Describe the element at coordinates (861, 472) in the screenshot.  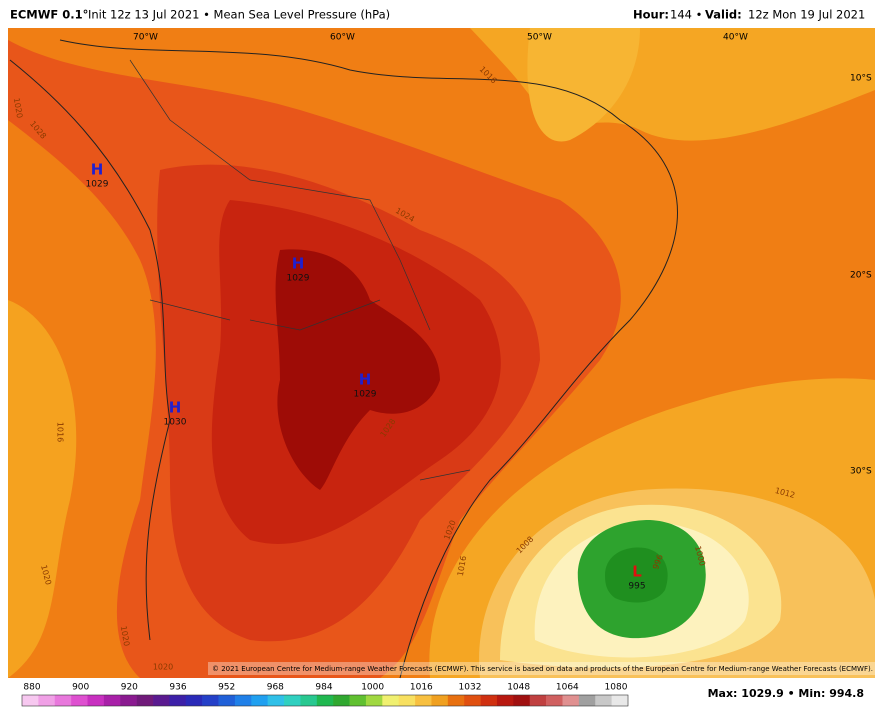
I see `lat-label: 30°S` at that location.